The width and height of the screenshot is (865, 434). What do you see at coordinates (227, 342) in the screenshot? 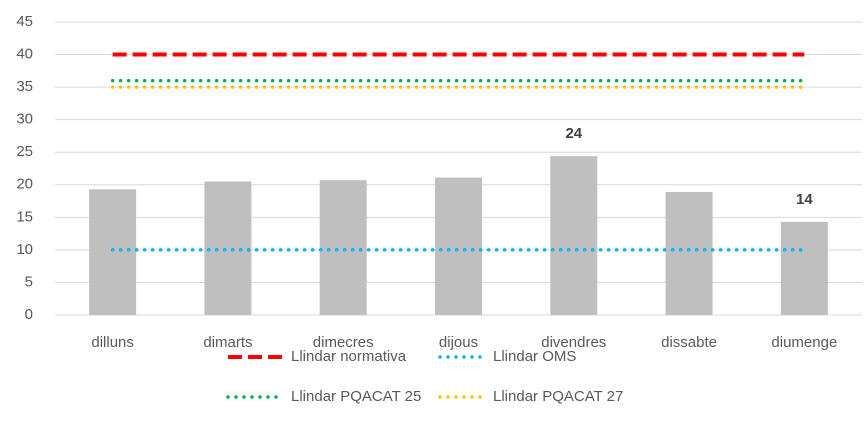
I see `x-tick-label: dimarts` at bounding box center [227, 342].